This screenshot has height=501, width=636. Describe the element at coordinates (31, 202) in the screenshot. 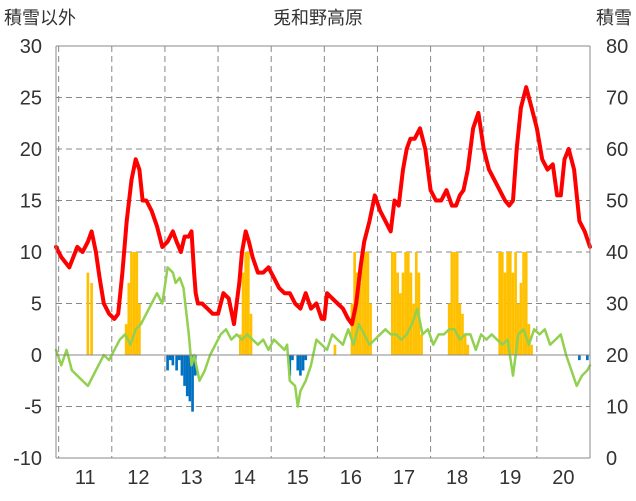

I see `left-tick-label: 15` at that location.